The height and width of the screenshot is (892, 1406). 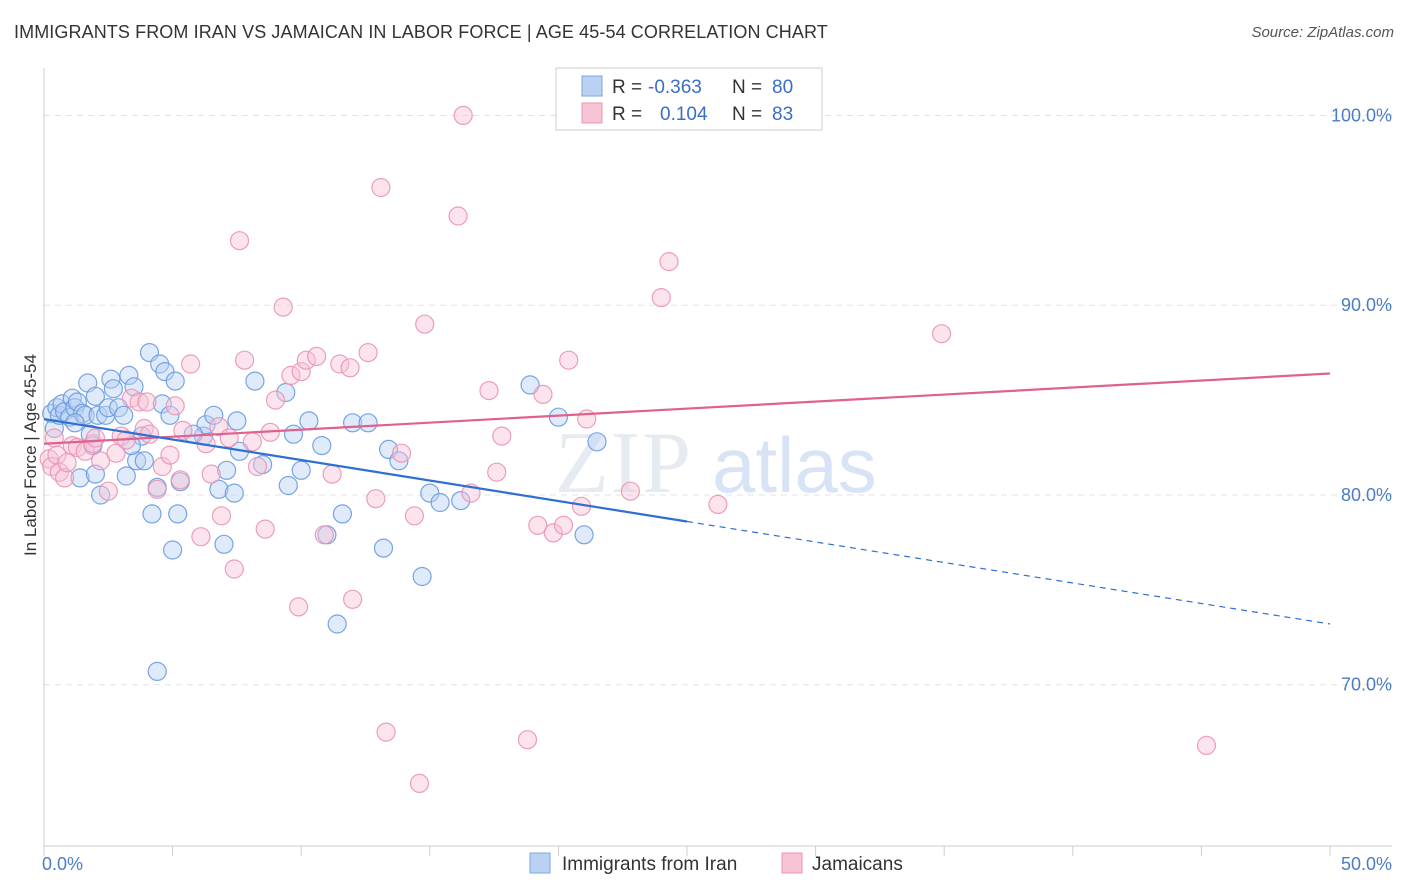 What do you see at coordinates (675, 87) in the screenshot?
I see `legend-r-value-iran: -0.363` at bounding box center [675, 87].